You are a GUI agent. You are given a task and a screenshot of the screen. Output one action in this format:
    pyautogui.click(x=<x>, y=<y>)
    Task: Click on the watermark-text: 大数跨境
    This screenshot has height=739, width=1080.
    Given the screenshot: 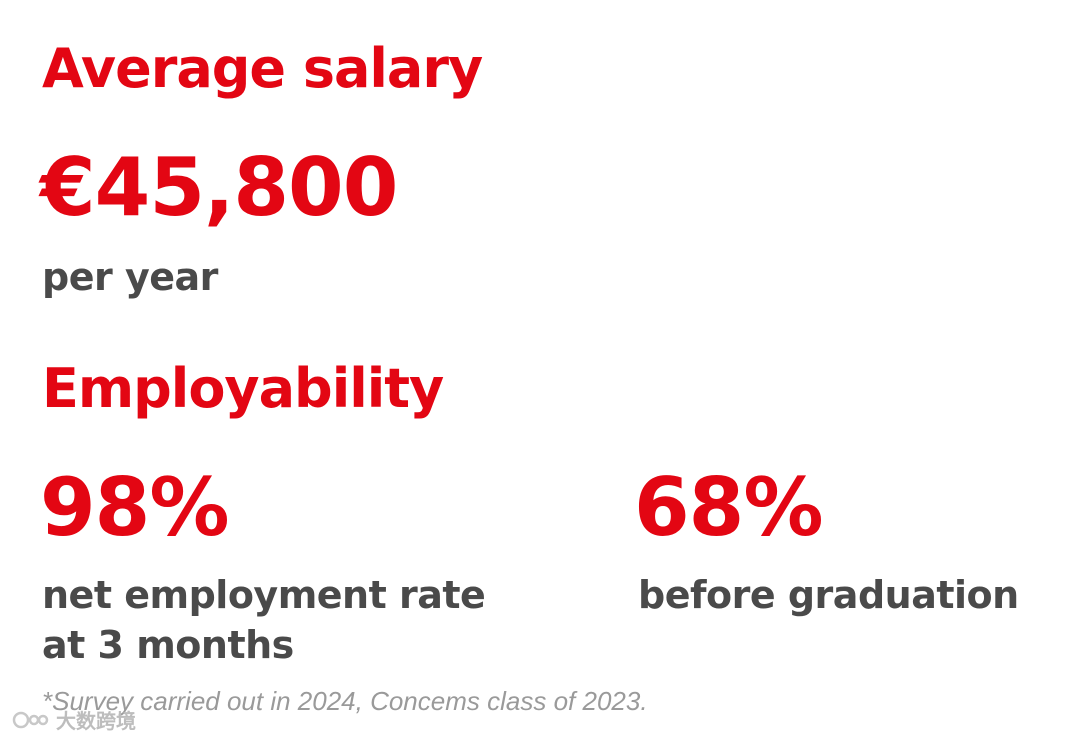 What is the action you would take?
    pyautogui.click(x=96, y=721)
    